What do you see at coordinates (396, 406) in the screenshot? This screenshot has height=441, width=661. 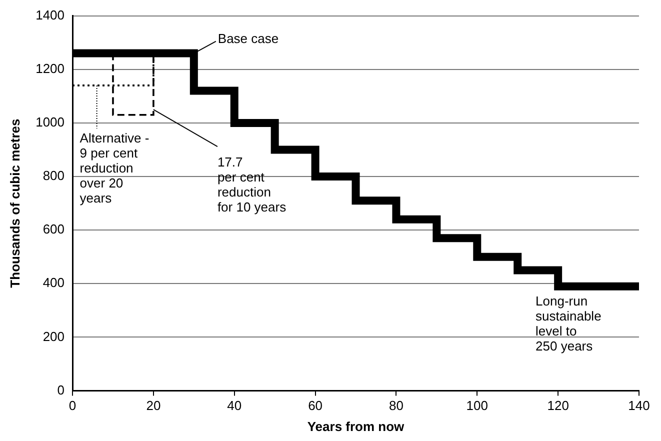 I see `x-tick-label: 80` at bounding box center [396, 406].